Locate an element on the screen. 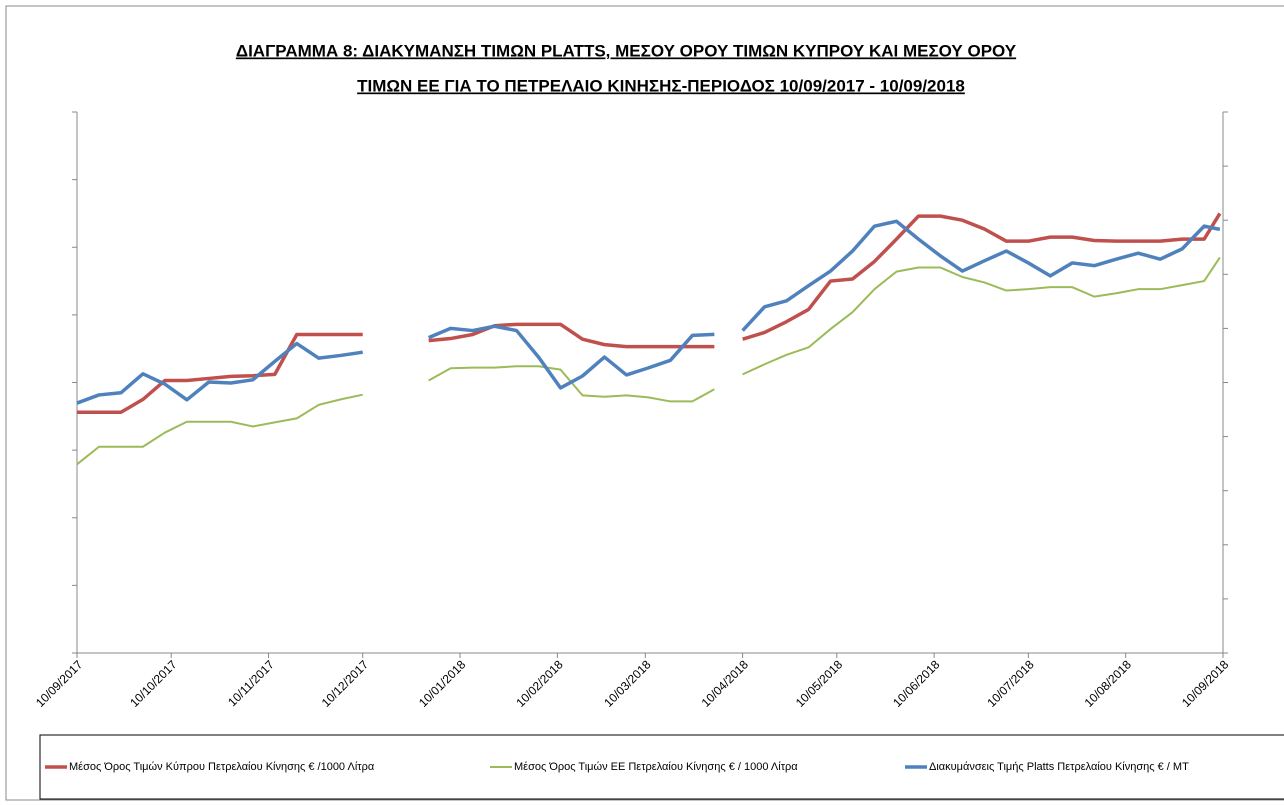  legend-box is located at coordinates (661, 767).